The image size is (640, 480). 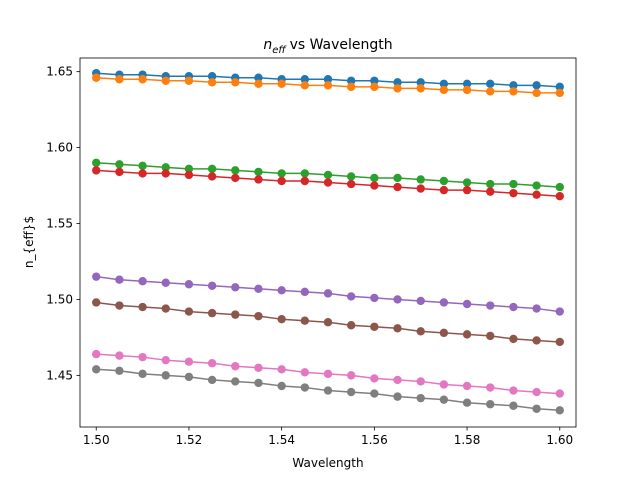 I want to click on y-tick-label: 1.45, so click(x=59, y=375).